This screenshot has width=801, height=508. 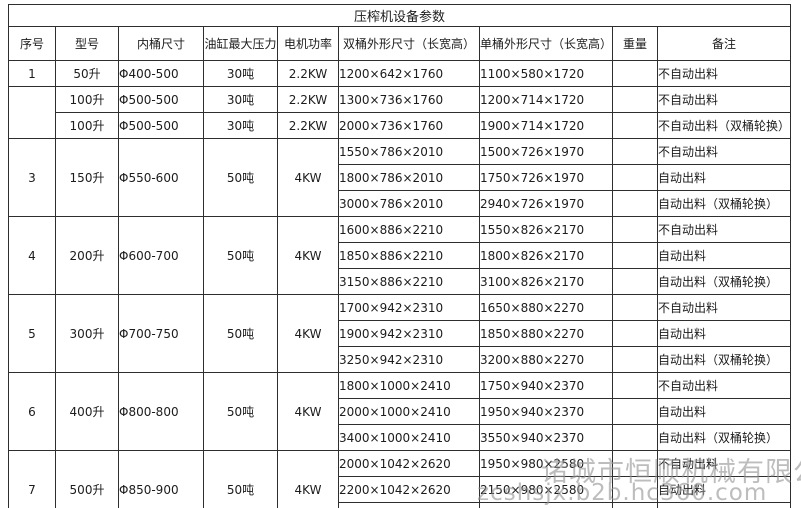 What do you see at coordinates (32, 73) in the screenshot?
I see `cell-seq: 1` at bounding box center [32, 73].